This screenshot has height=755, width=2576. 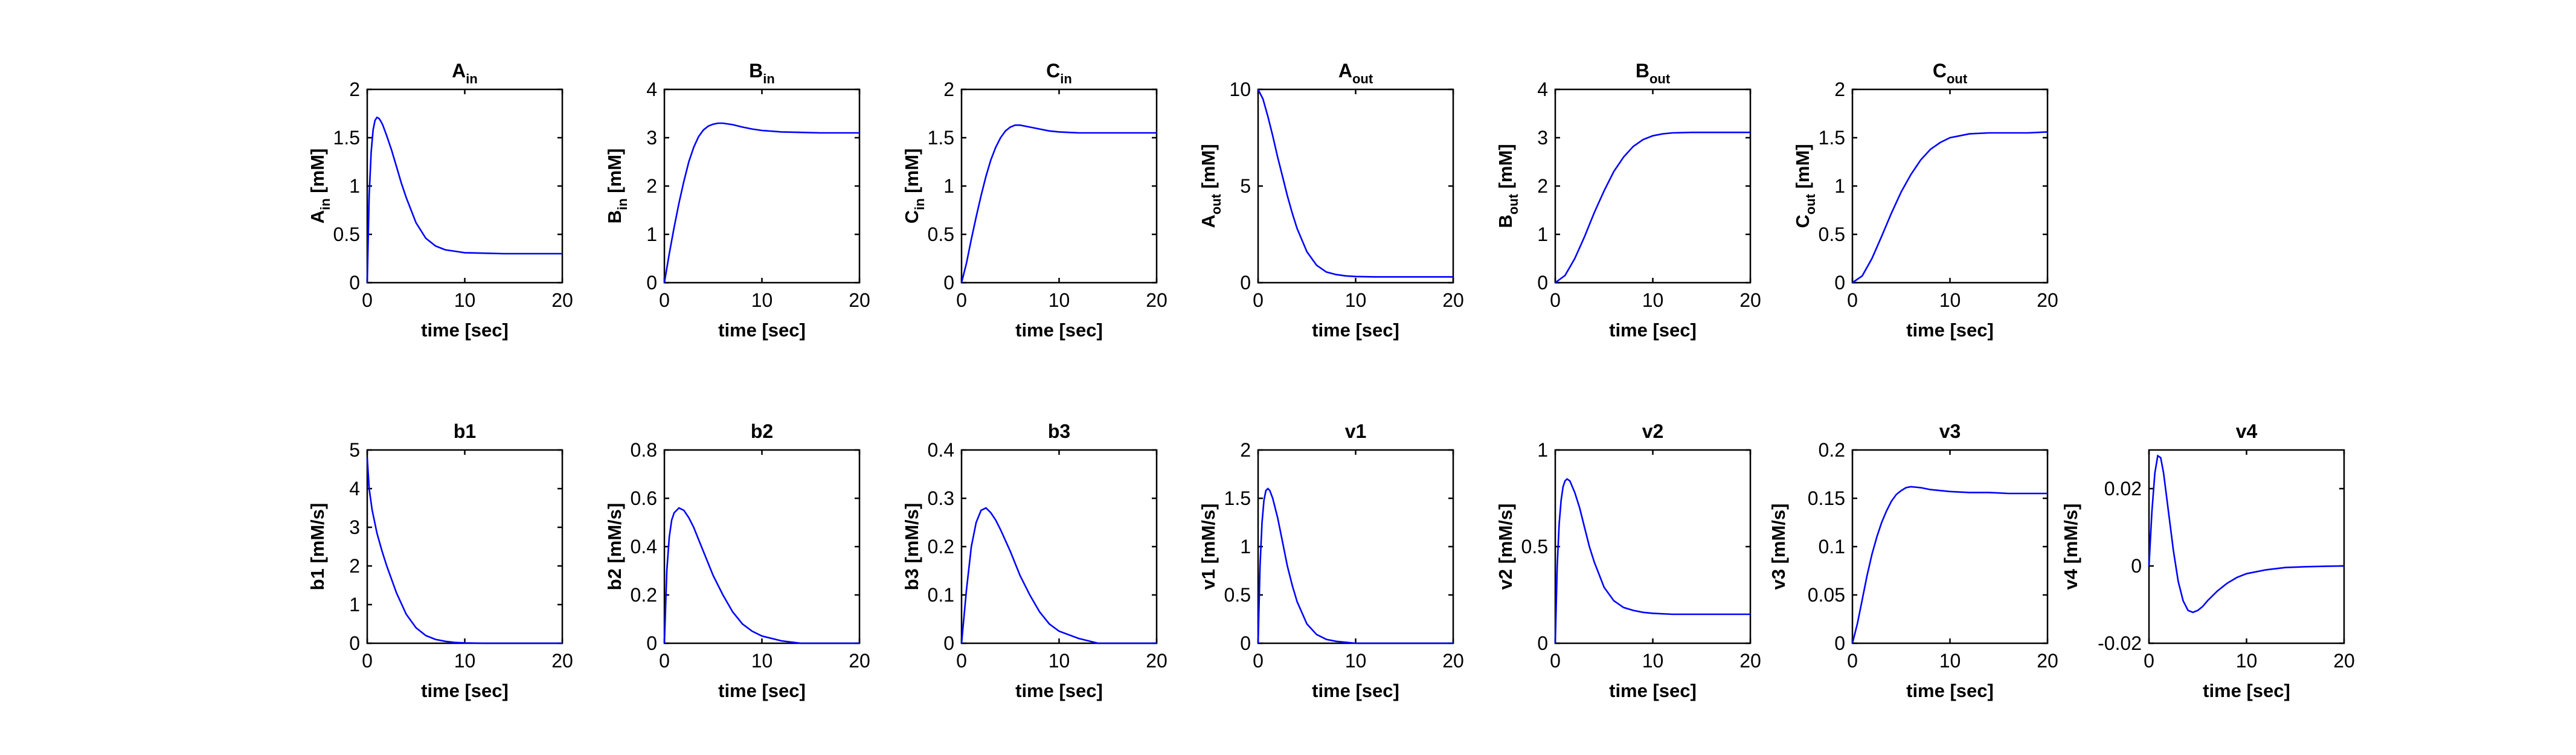 I want to click on y-axis-label: b2 [mM/s], so click(x=614, y=547).